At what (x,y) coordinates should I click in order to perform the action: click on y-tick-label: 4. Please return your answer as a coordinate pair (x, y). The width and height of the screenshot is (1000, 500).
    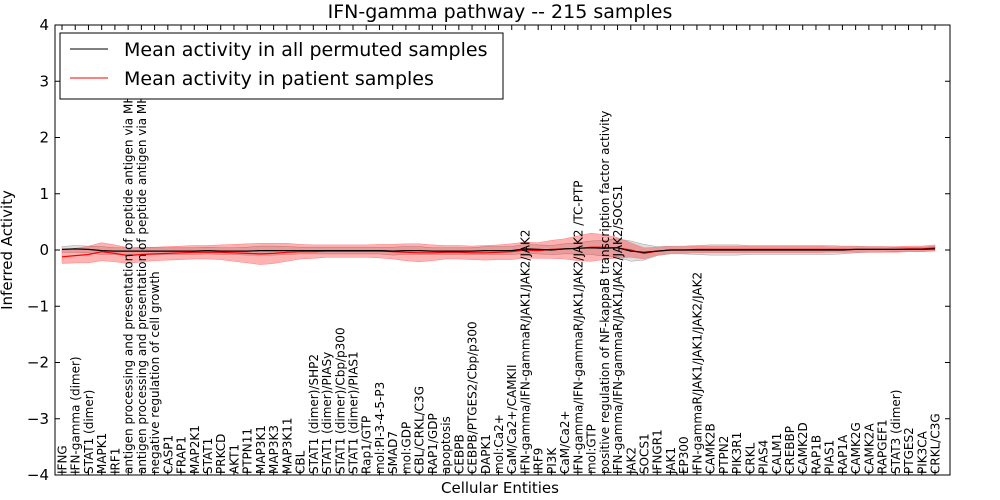
    Looking at the image, I should click on (44, 25).